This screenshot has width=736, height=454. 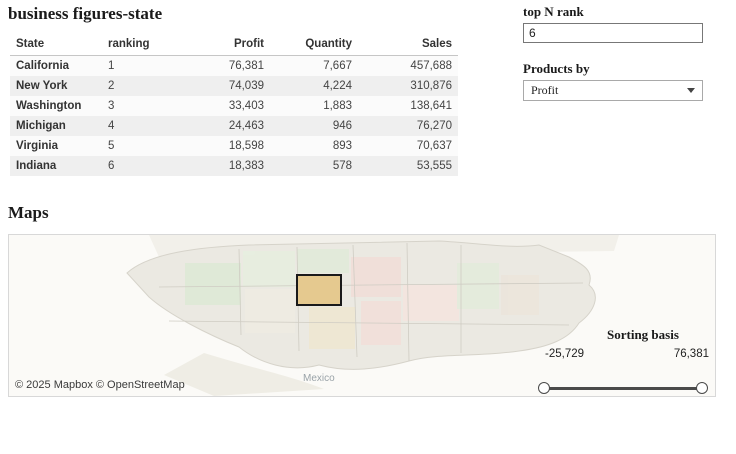 What do you see at coordinates (244, 374) in the screenshot?
I see `map-mexico-land` at bounding box center [244, 374].